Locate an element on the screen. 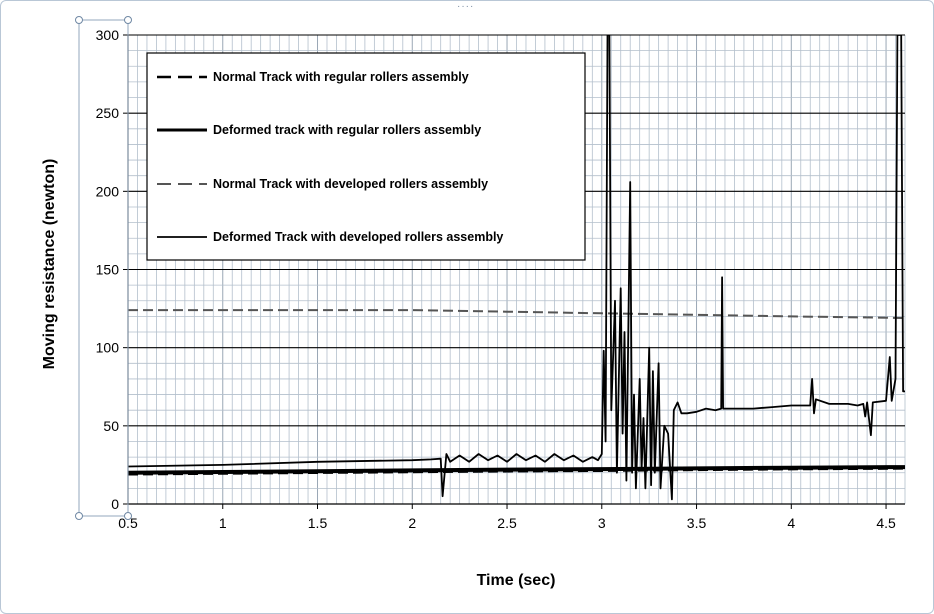 The height and width of the screenshot is (614, 934). x-tick-label: 0.5 is located at coordinates (128, 523).